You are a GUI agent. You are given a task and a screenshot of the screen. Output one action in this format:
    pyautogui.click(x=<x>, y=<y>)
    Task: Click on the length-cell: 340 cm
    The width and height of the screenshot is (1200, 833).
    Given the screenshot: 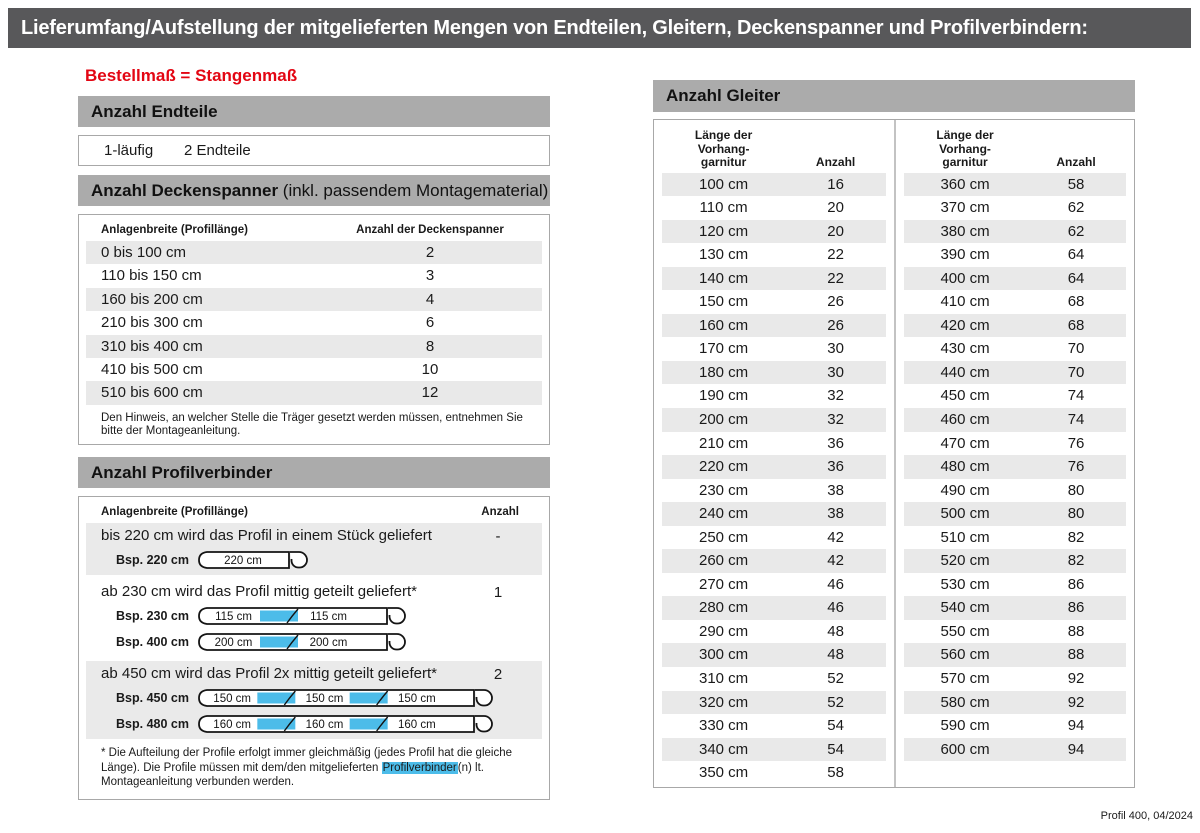 What is the action you would take?
    pyautogui.click(x=723, y=749)
    